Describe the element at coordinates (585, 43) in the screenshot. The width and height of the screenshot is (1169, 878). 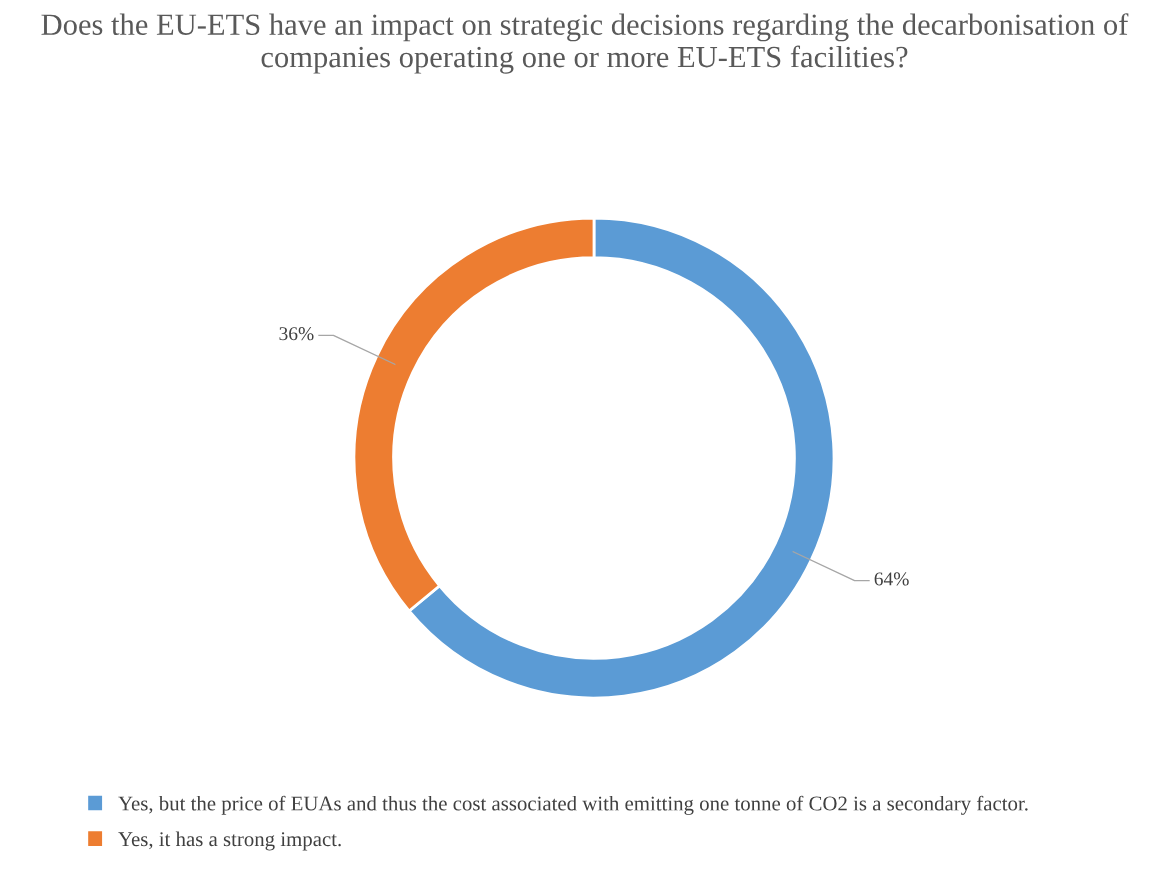
I see `chart-title: Does the EU-ETS have an impact on strategic decisions regarding the decarbonisation of companies operating one or more EU-ETS facilities?` at that location.